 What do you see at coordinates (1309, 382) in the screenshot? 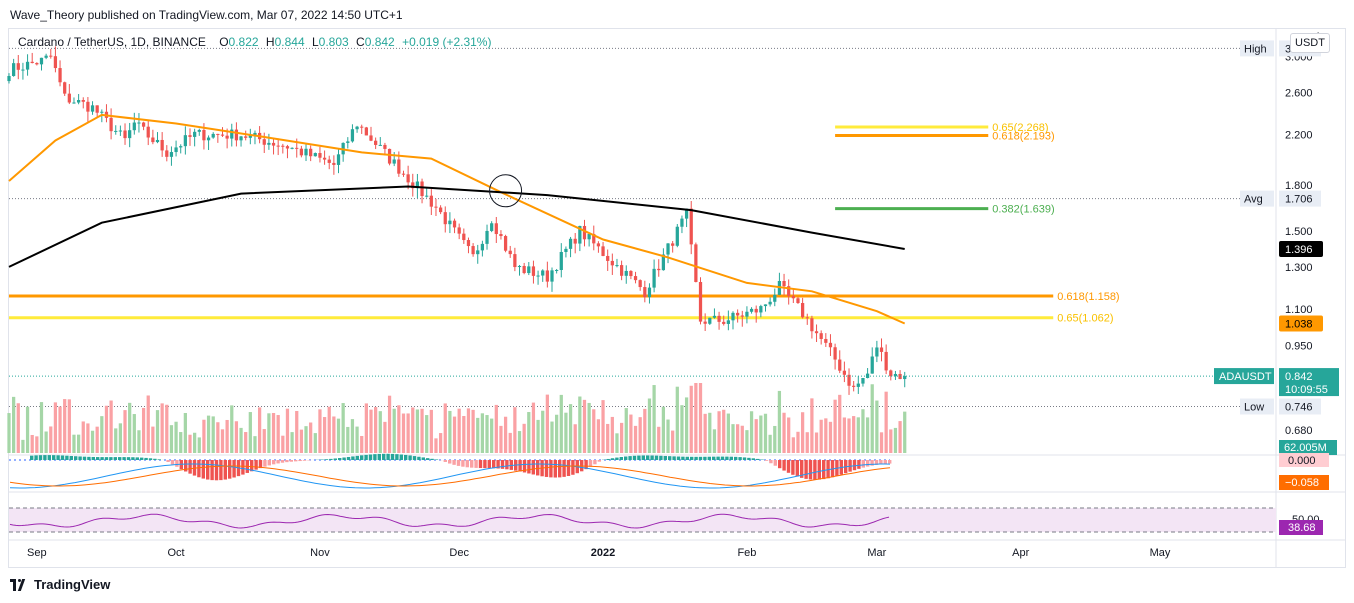
I see `last-price-box` at bounding box center [1309, 382].